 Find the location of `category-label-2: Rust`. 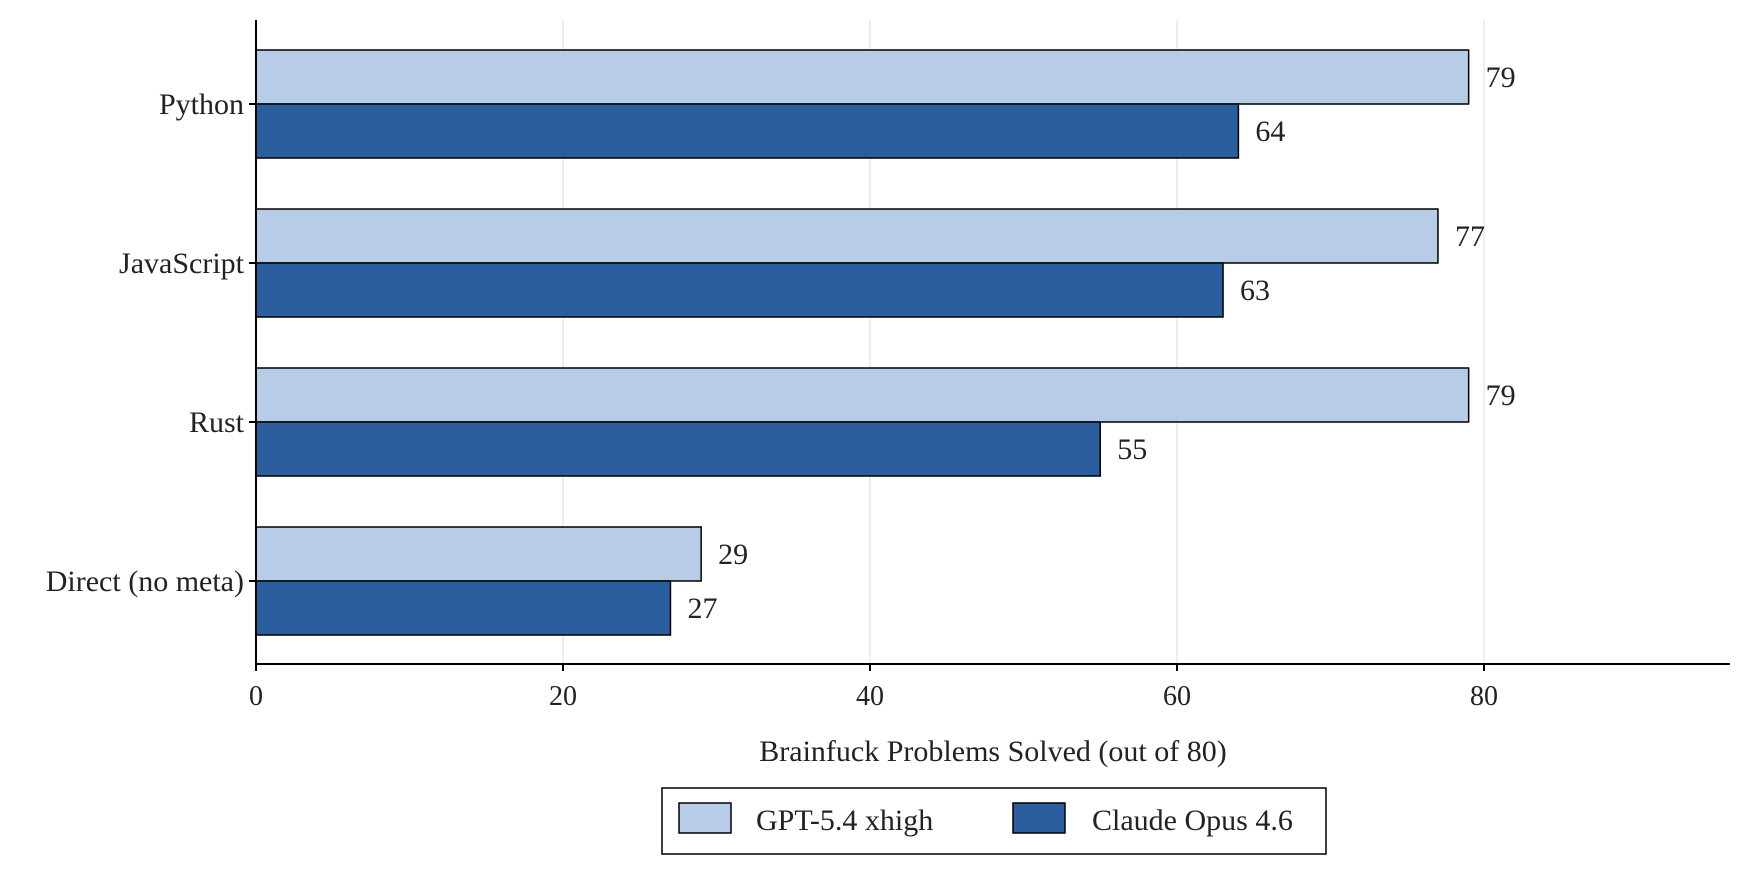

category-label-2: Rust is located at coordinates (217, 422).